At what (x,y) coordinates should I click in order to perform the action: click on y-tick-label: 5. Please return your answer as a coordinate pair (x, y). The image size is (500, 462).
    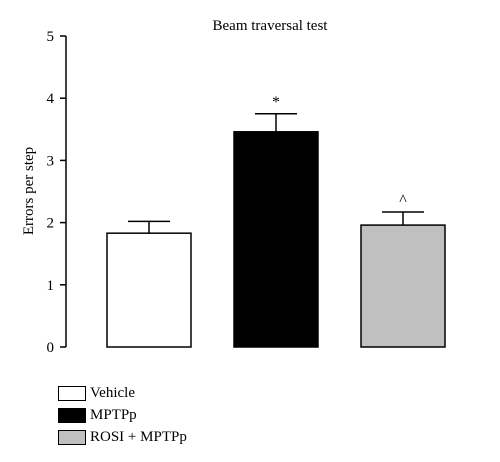
    Looking at the image, I should click on (51, 37).